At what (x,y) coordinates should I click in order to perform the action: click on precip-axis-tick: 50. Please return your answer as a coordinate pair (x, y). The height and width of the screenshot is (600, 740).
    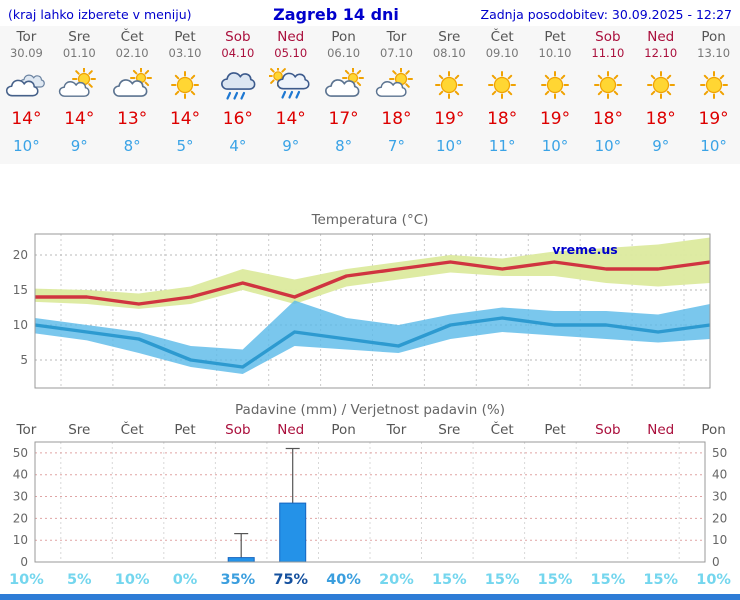
    Looking at the image, I should click on (20, 453).